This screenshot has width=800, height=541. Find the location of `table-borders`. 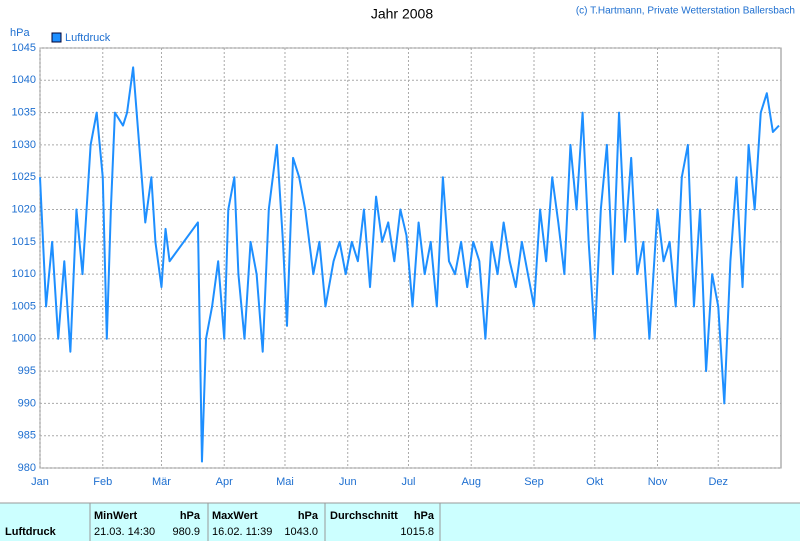

table-borders is located at coordinates (400, 521).